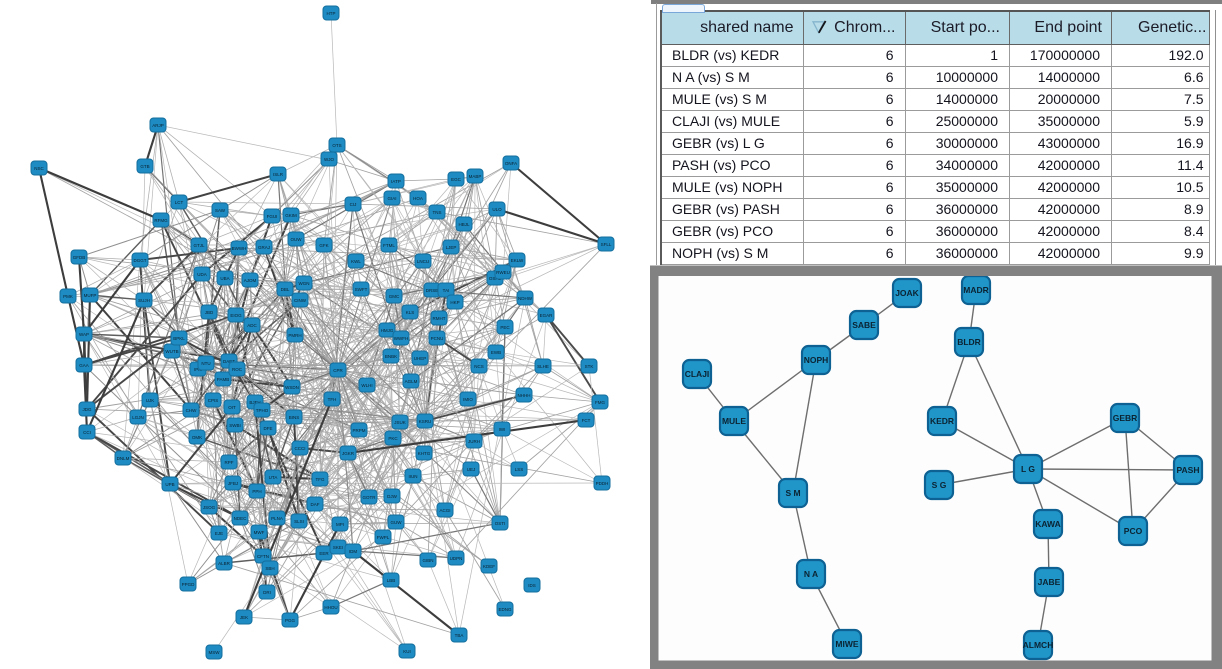  What do you see at coordinates (320, 479) in the screenshot?
I see `svg-text: TFG` at bounding box center [320, 479].